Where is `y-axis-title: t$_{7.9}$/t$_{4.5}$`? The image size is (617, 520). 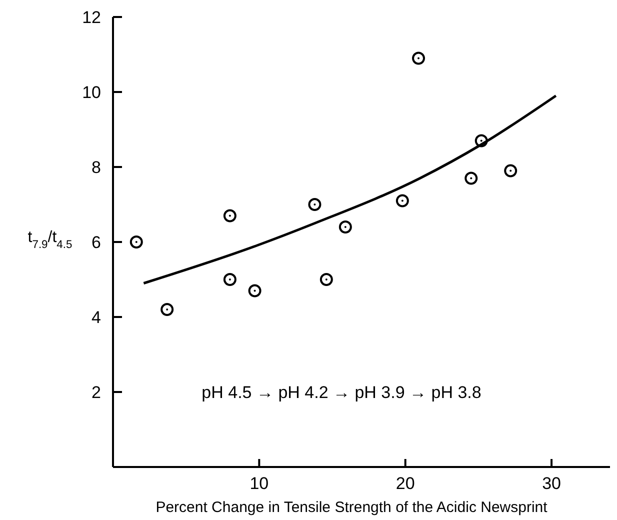 y-axis-title: t$_{7.9}$/t$_{4.5}$ is located at coordinates (50, 240).